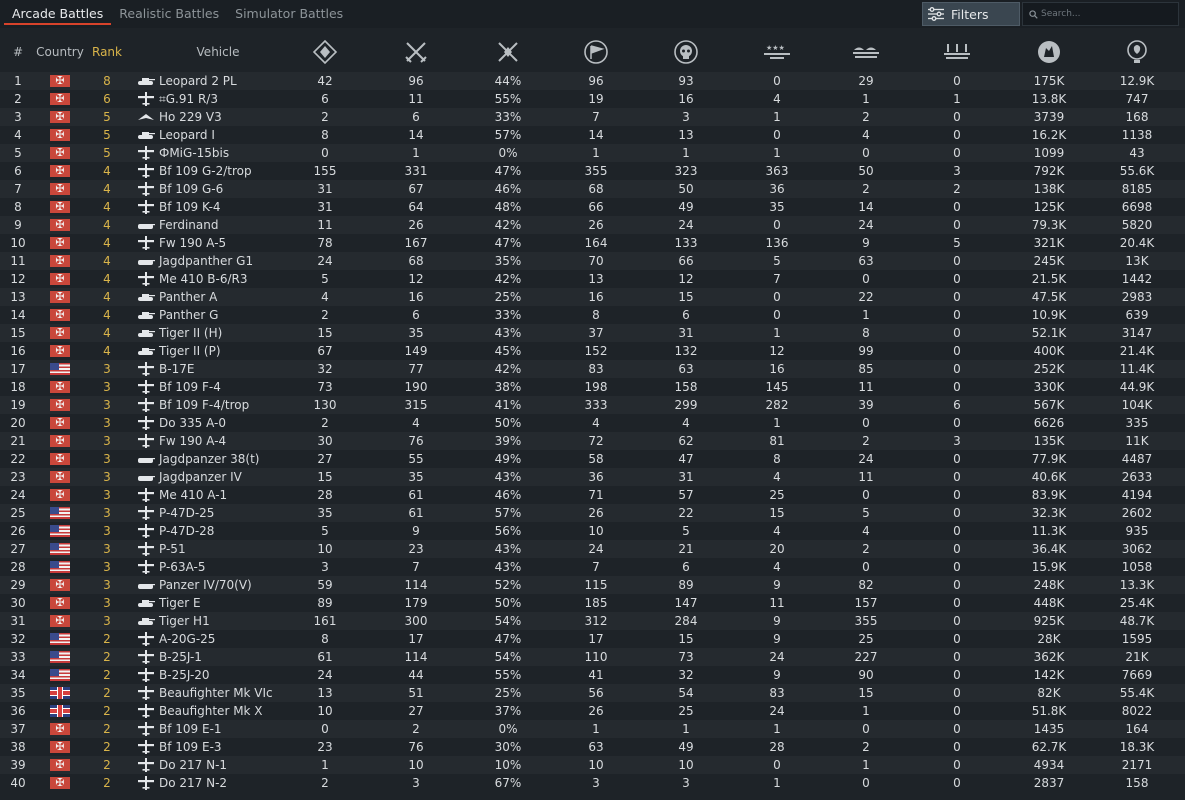  Describe the element at coordinates (592, 315) in the screenshot. I see `table-row: 14 4 Panther G 2 6 33% 8 6 0 1 0 10.9K 639` at that location.